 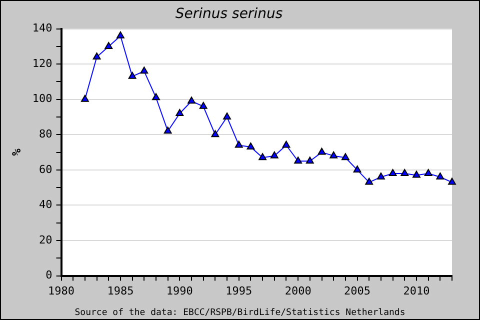 I want to click on y-tick-label: 0, so click(x=49, y=275).